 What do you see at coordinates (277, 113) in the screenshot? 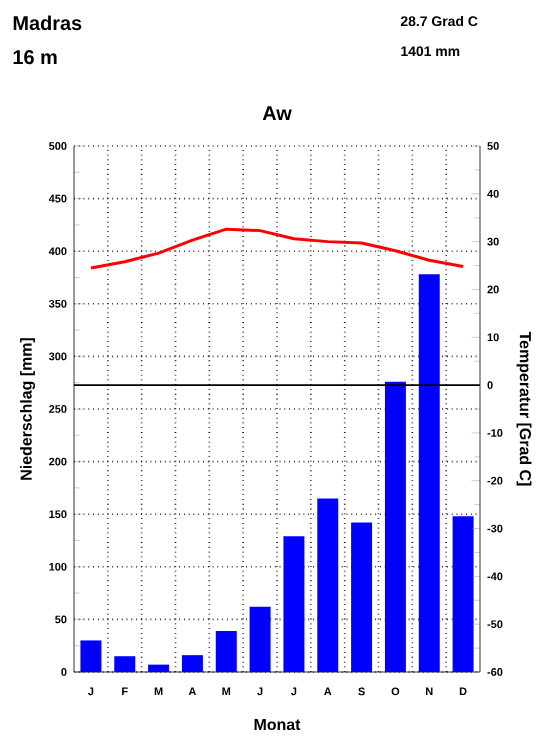
I see `text: Aw` at bounding box center [277, 113].